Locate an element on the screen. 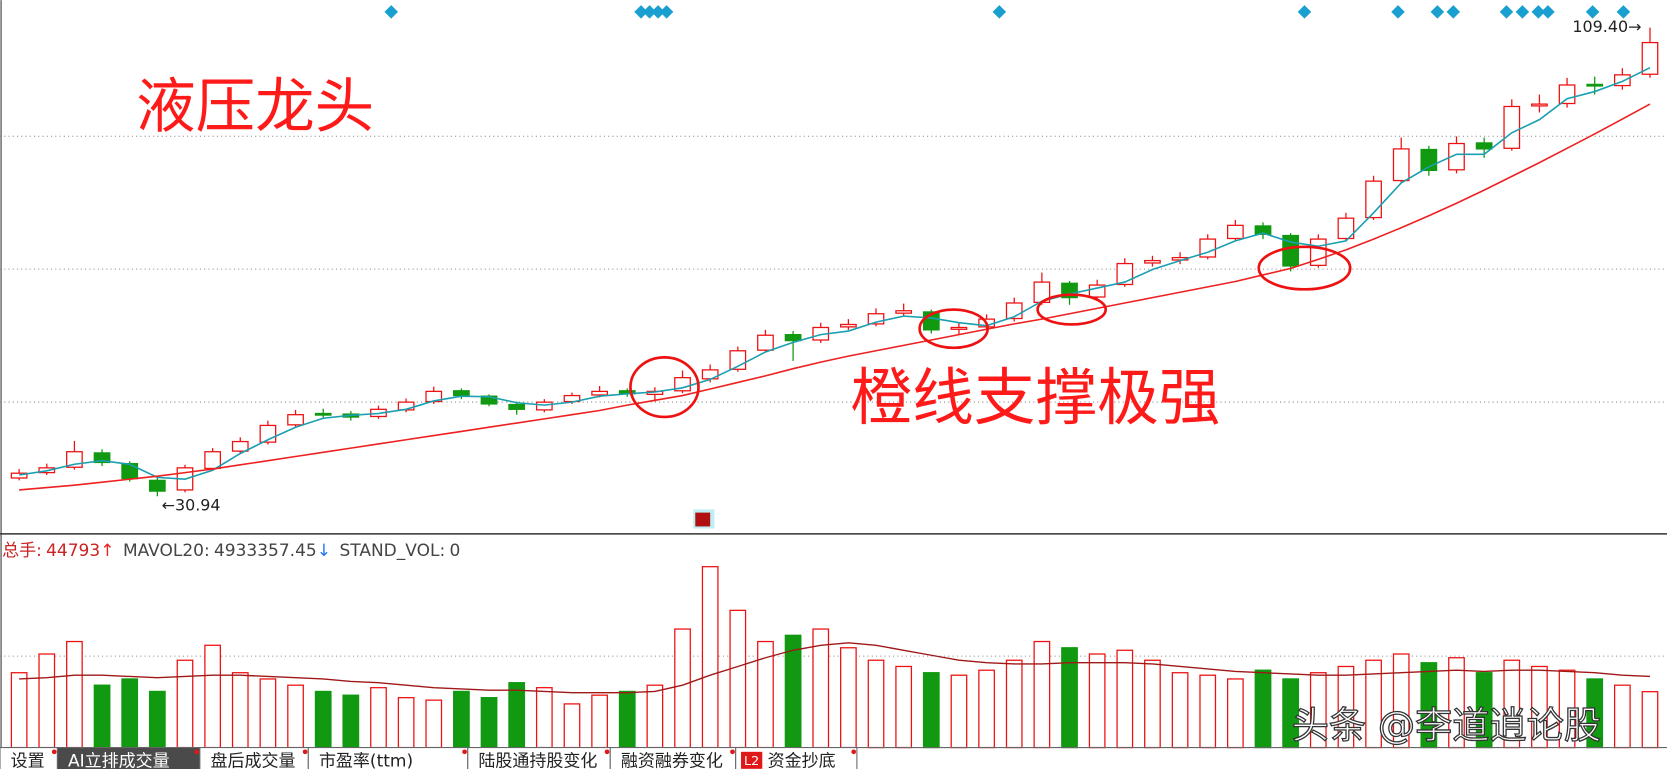 The width and height of the screenshot is (1667, 769). tab-label: 陆股通持股变化 is located at coordinates (537, 760).